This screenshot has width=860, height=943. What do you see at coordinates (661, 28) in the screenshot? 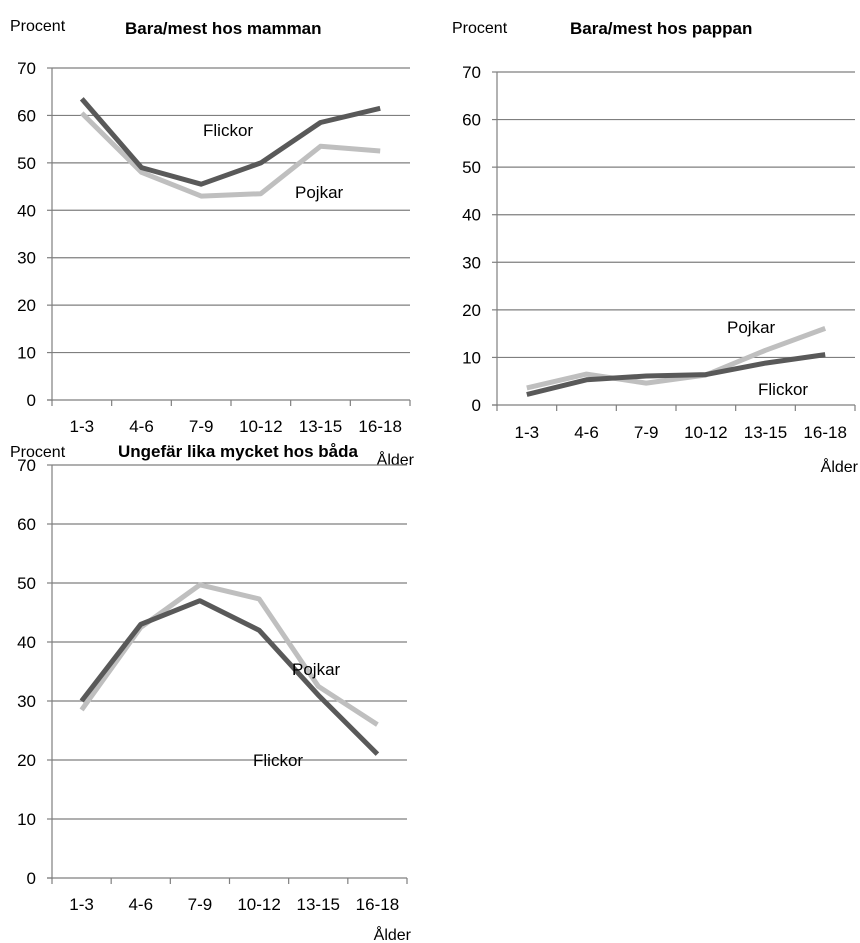
I see `chart-title-pappan: Bara/mest hos pappan` at bounding box center [661, 28].